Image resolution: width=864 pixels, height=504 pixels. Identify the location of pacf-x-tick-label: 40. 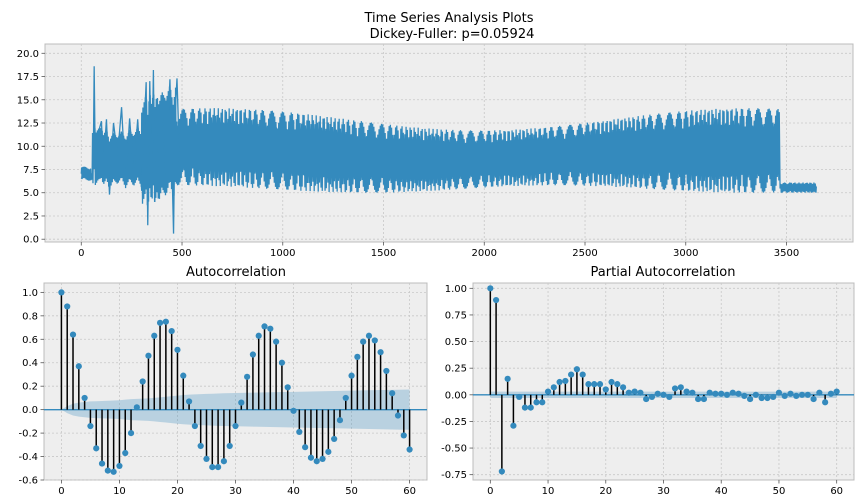
(721, 491).